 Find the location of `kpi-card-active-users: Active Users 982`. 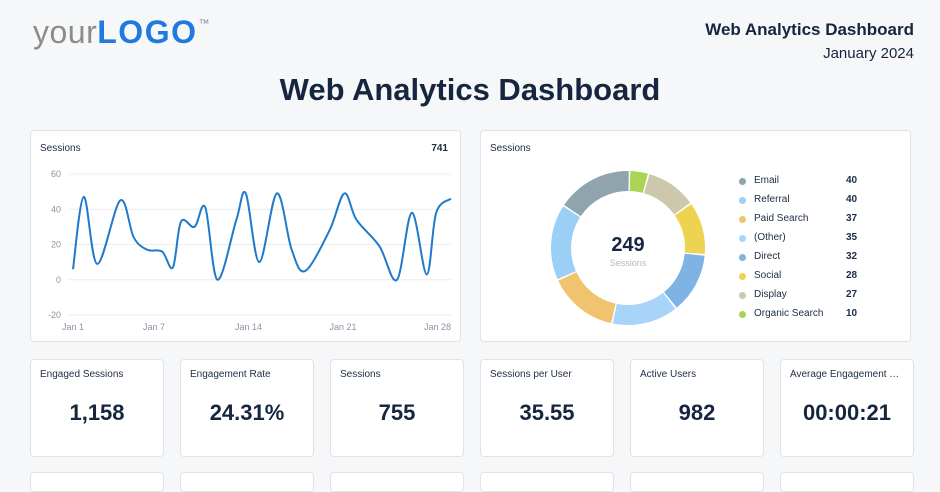

kpi-card-active-users: Active Users 982 is located at coordinates (697, 408).